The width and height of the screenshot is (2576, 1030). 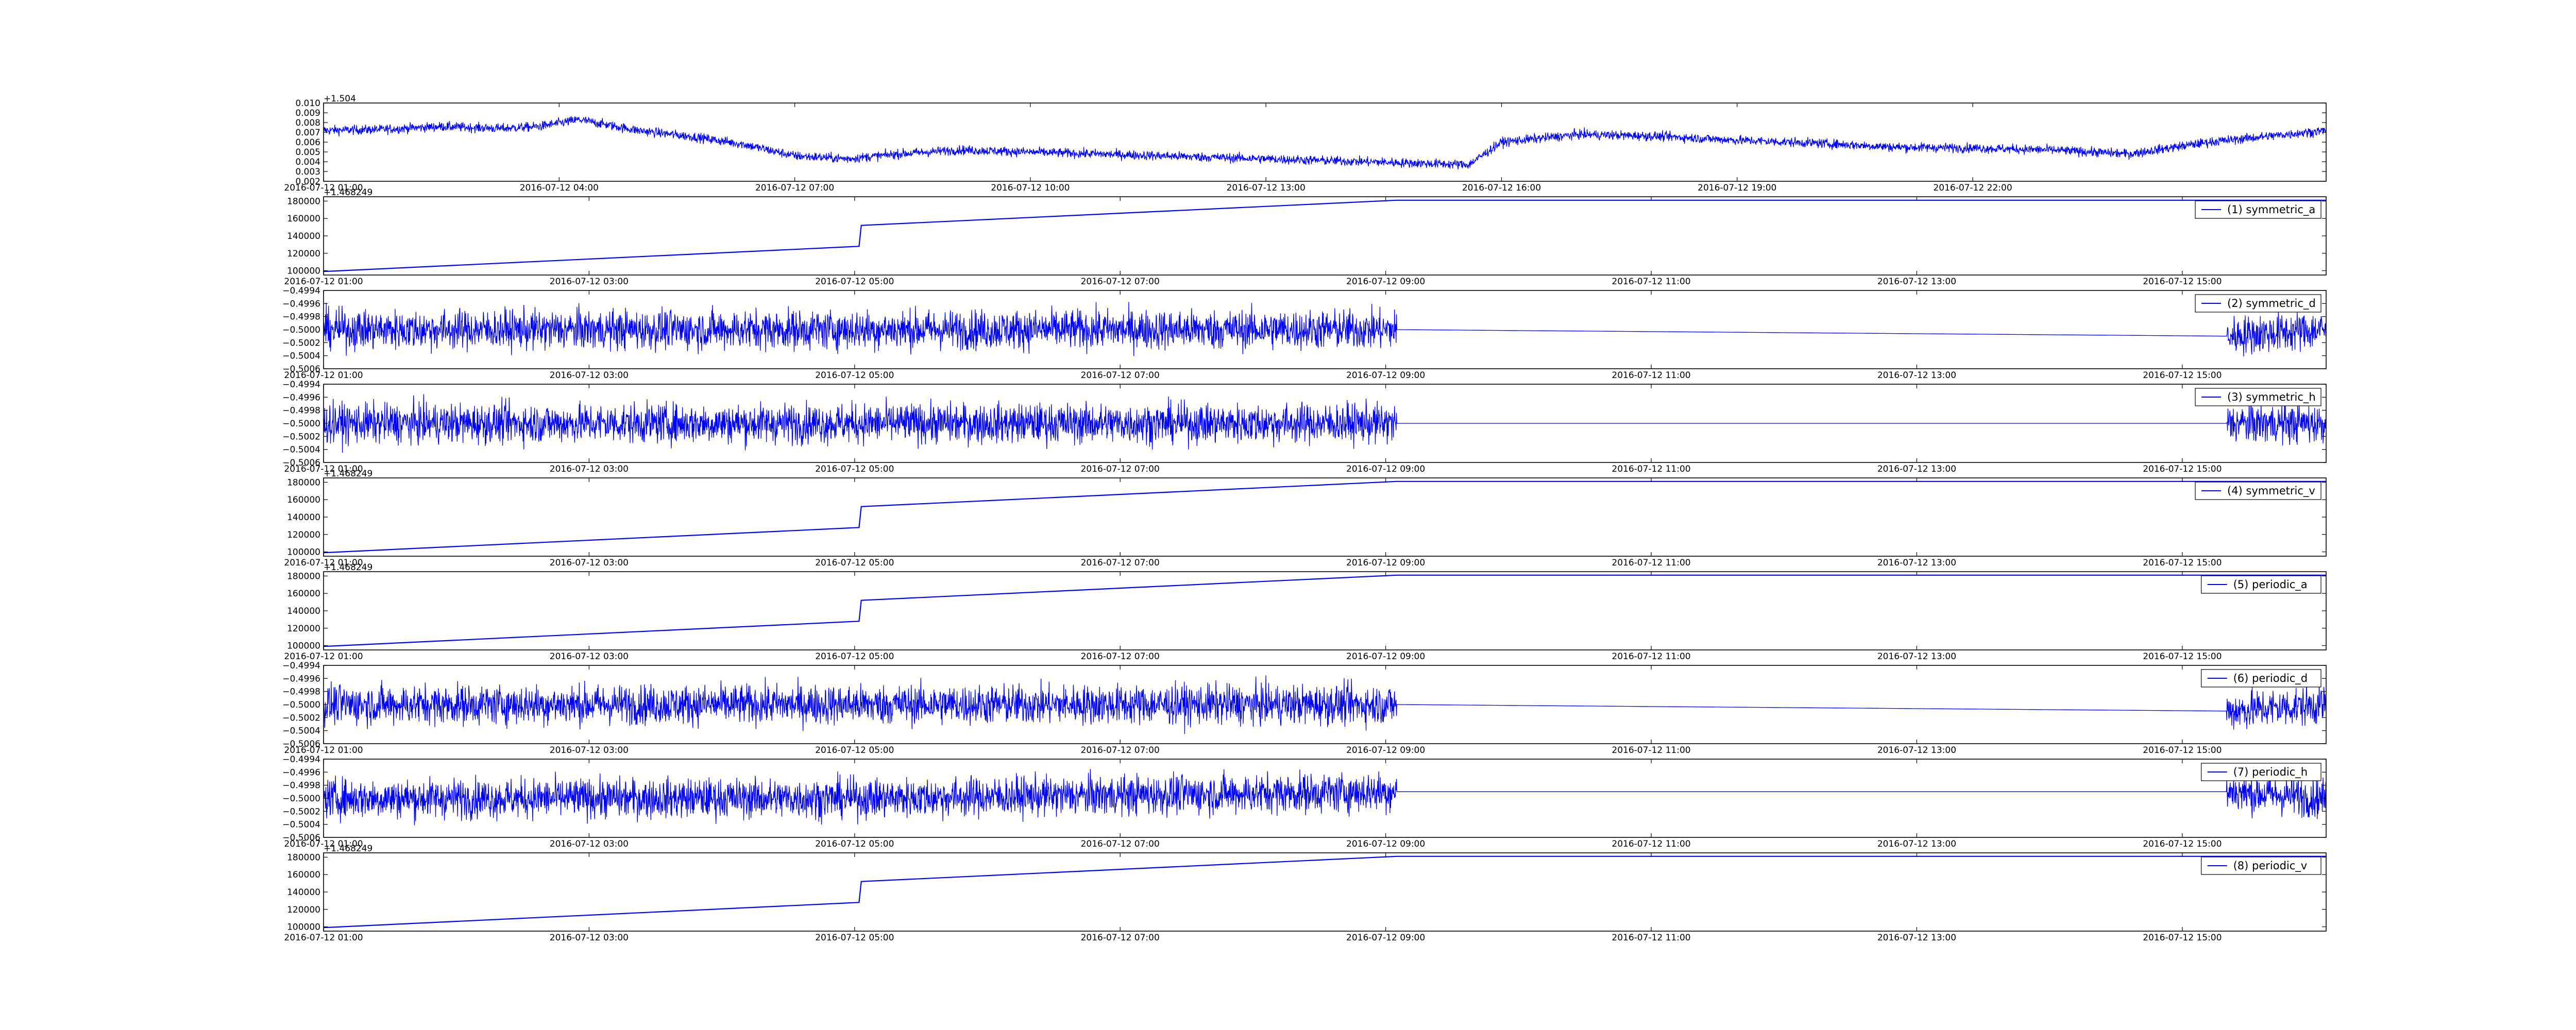 I want to click on legend-label: (4) symmetric_v, so click(x=2271, y=491).